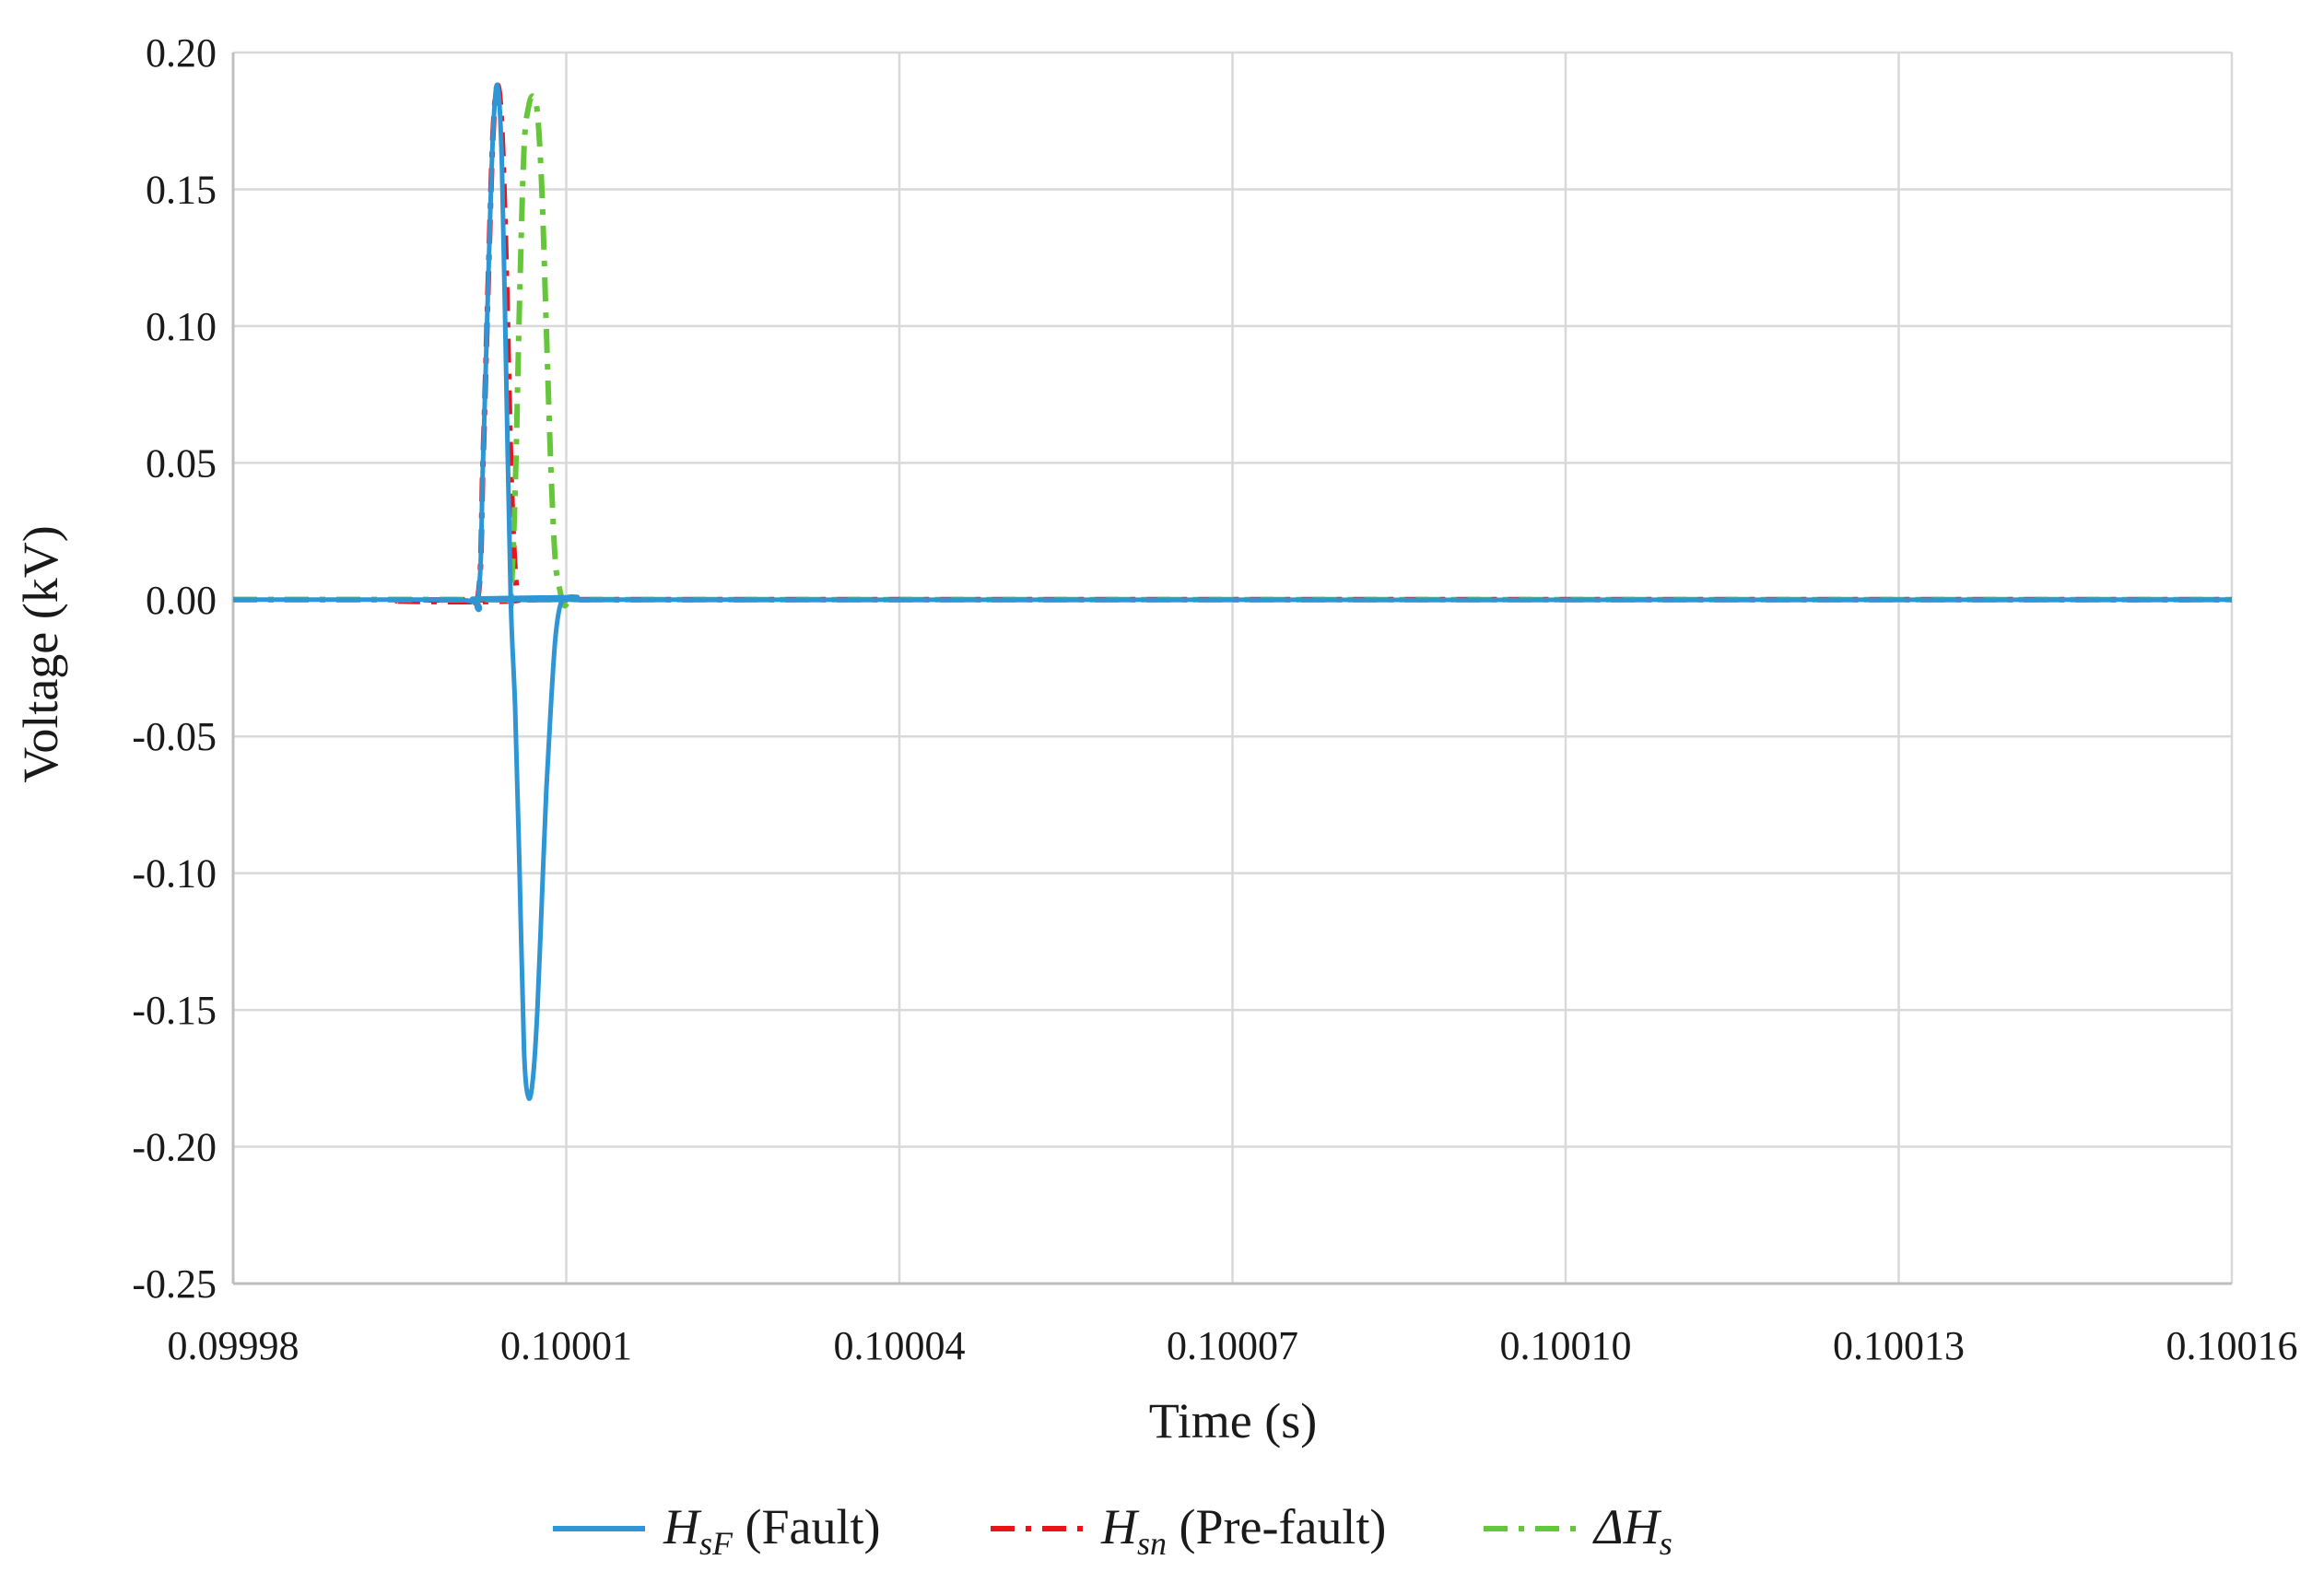 The width and height of the screenshot is (2324, 1595). Describe the element at coordinates (1233, 1421) in the screenshot. I see `x-axis-label: Time (s)` at that location.